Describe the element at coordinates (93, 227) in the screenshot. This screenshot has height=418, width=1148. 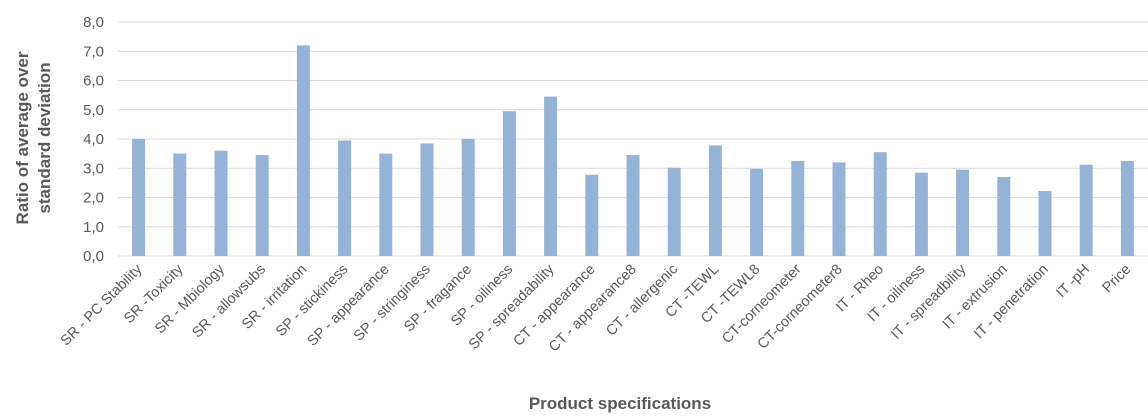
I see `y-tick-label: 1,0` at that location.